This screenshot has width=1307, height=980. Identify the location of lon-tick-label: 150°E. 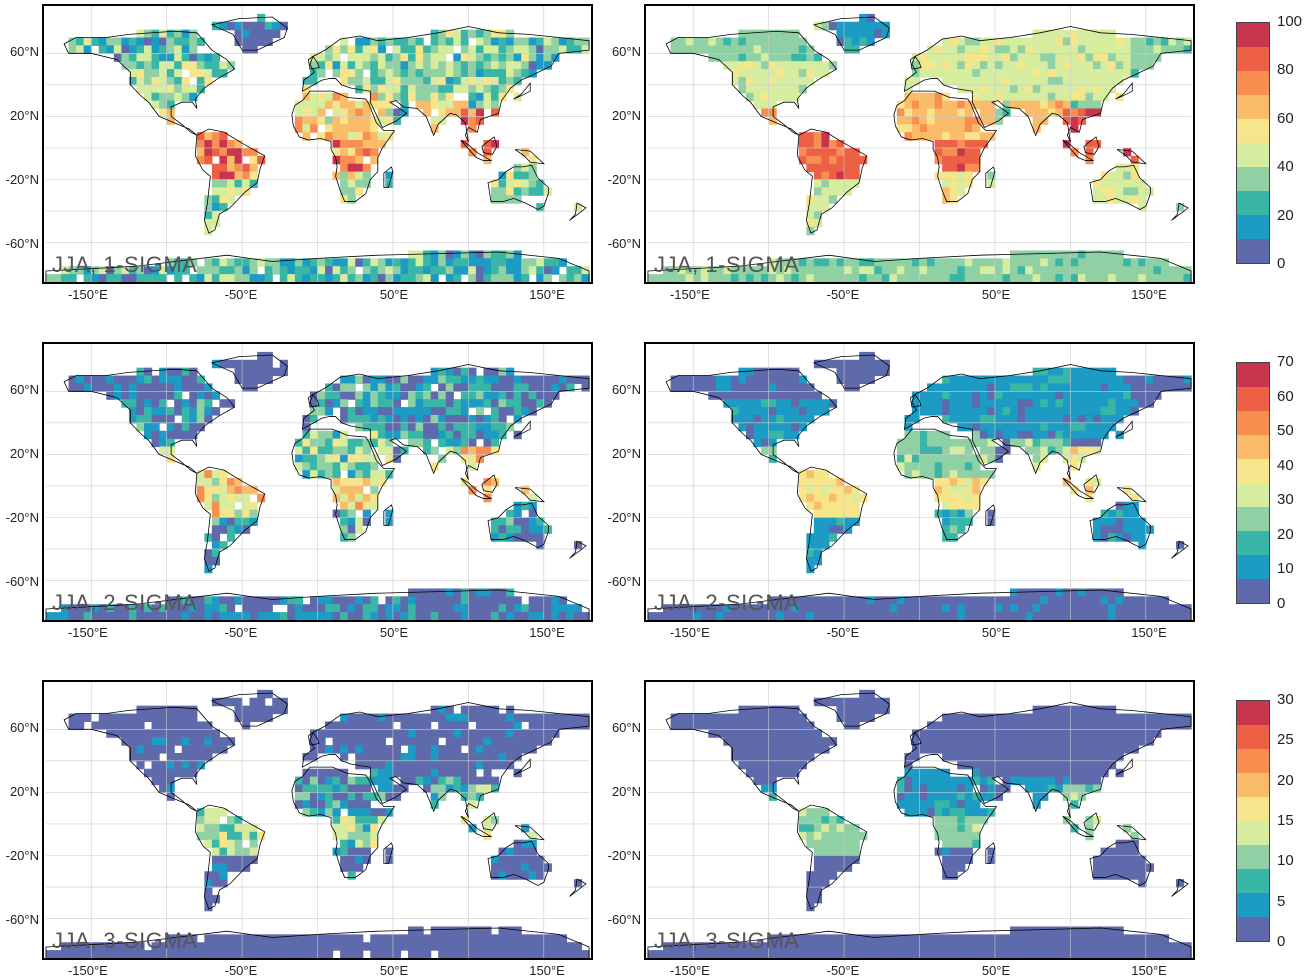
(547, 970).